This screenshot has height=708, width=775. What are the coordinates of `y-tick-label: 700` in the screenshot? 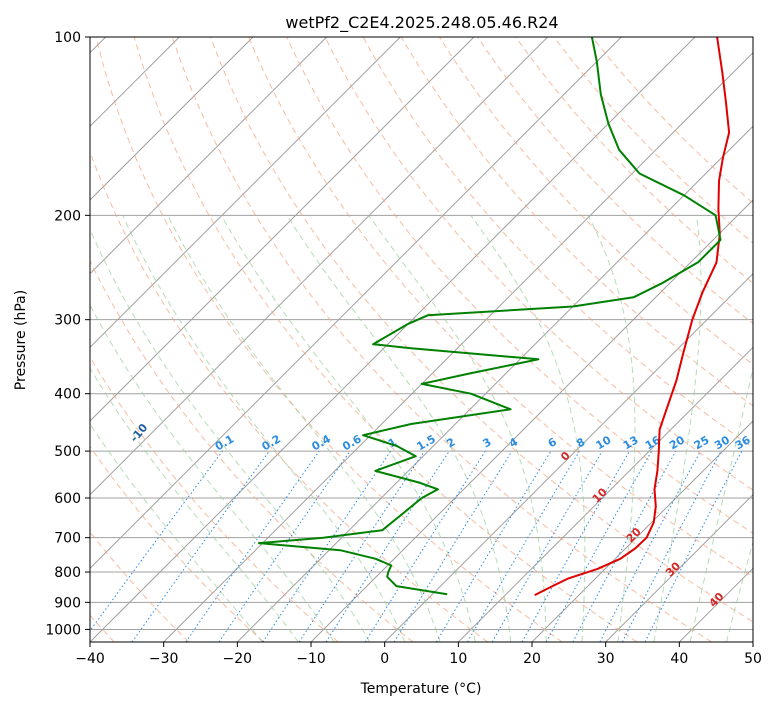 It's located at (67, 539).